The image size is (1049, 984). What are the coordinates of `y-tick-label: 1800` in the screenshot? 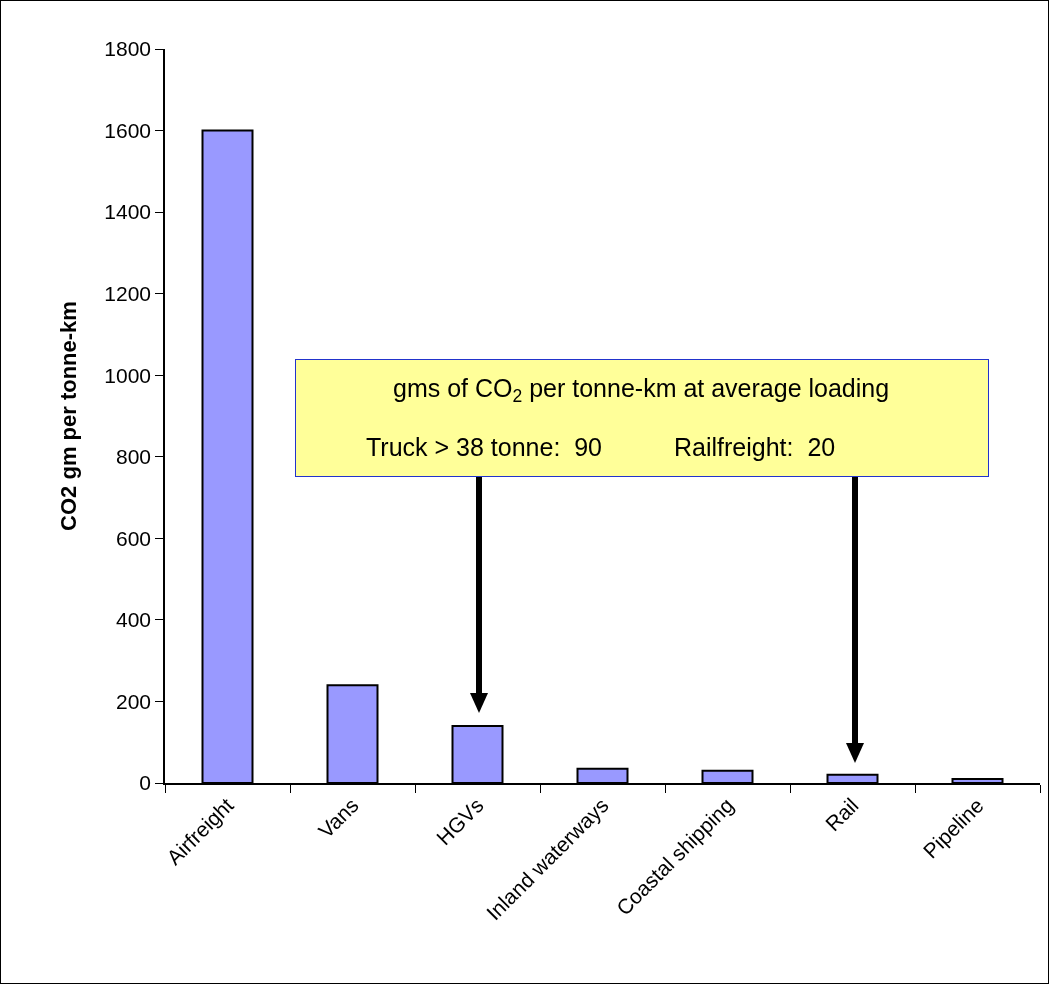 It's located at (128, 49).